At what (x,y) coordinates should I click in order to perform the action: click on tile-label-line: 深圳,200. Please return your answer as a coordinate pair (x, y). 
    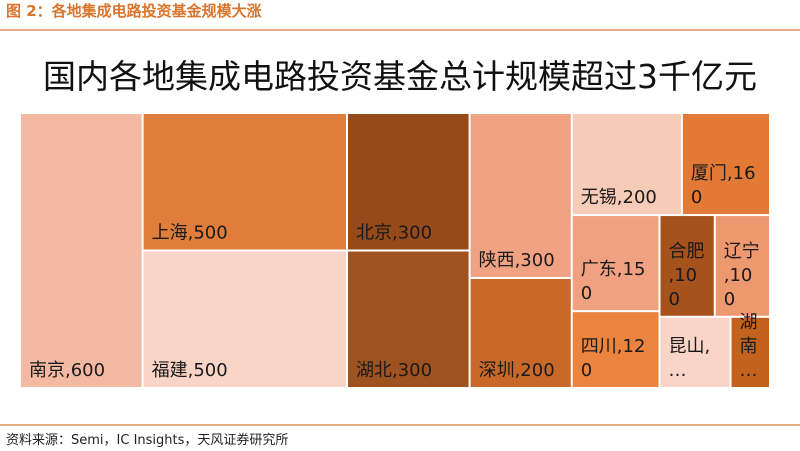
    Looking at the image, I should click on (517, 370).